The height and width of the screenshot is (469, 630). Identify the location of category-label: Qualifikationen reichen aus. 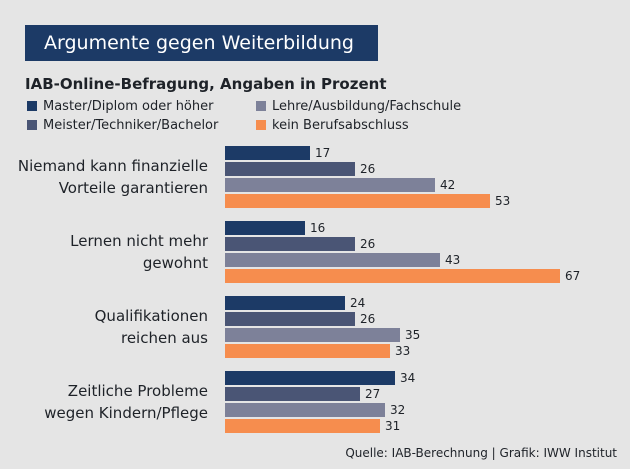
(151, 327).